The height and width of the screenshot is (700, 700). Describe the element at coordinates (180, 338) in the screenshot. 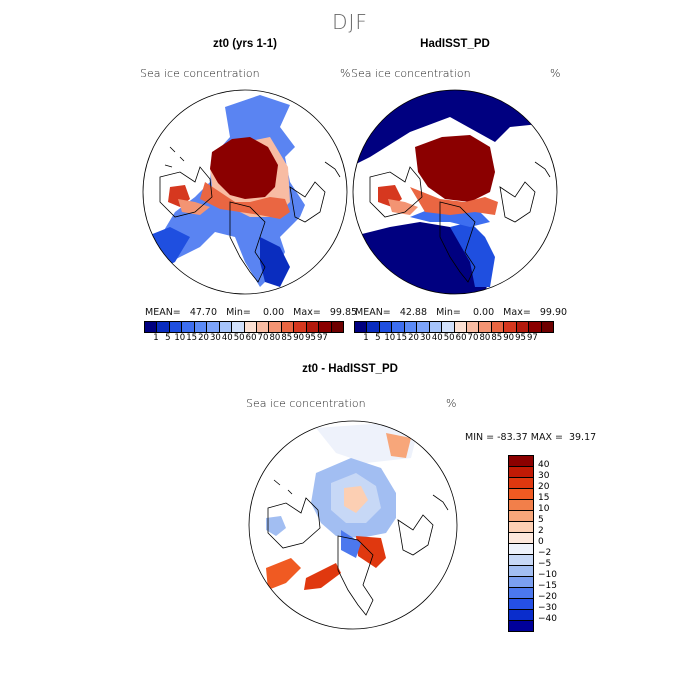

I see `left-colorbar-tick: 10` at that location.